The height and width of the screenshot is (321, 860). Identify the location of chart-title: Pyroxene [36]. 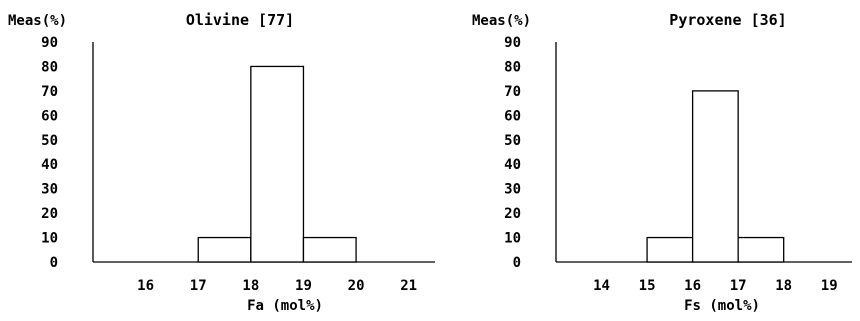
(727, 20).